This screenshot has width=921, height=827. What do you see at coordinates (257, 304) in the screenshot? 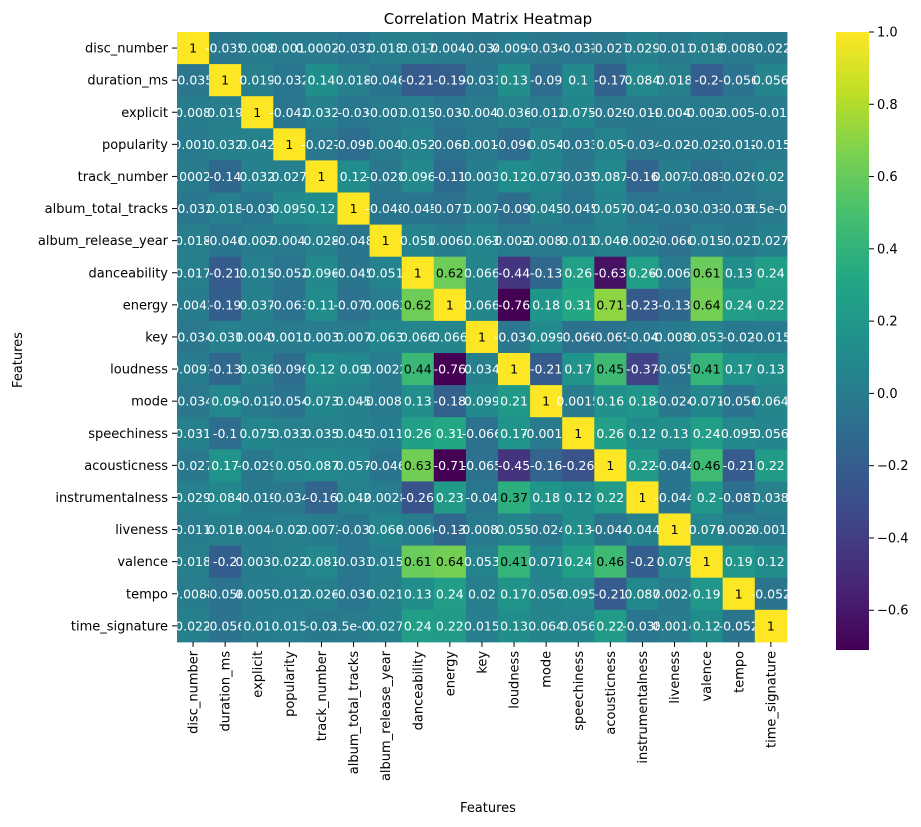
I see `cell-value-label: 0.037` at bounding box center [257, 304].